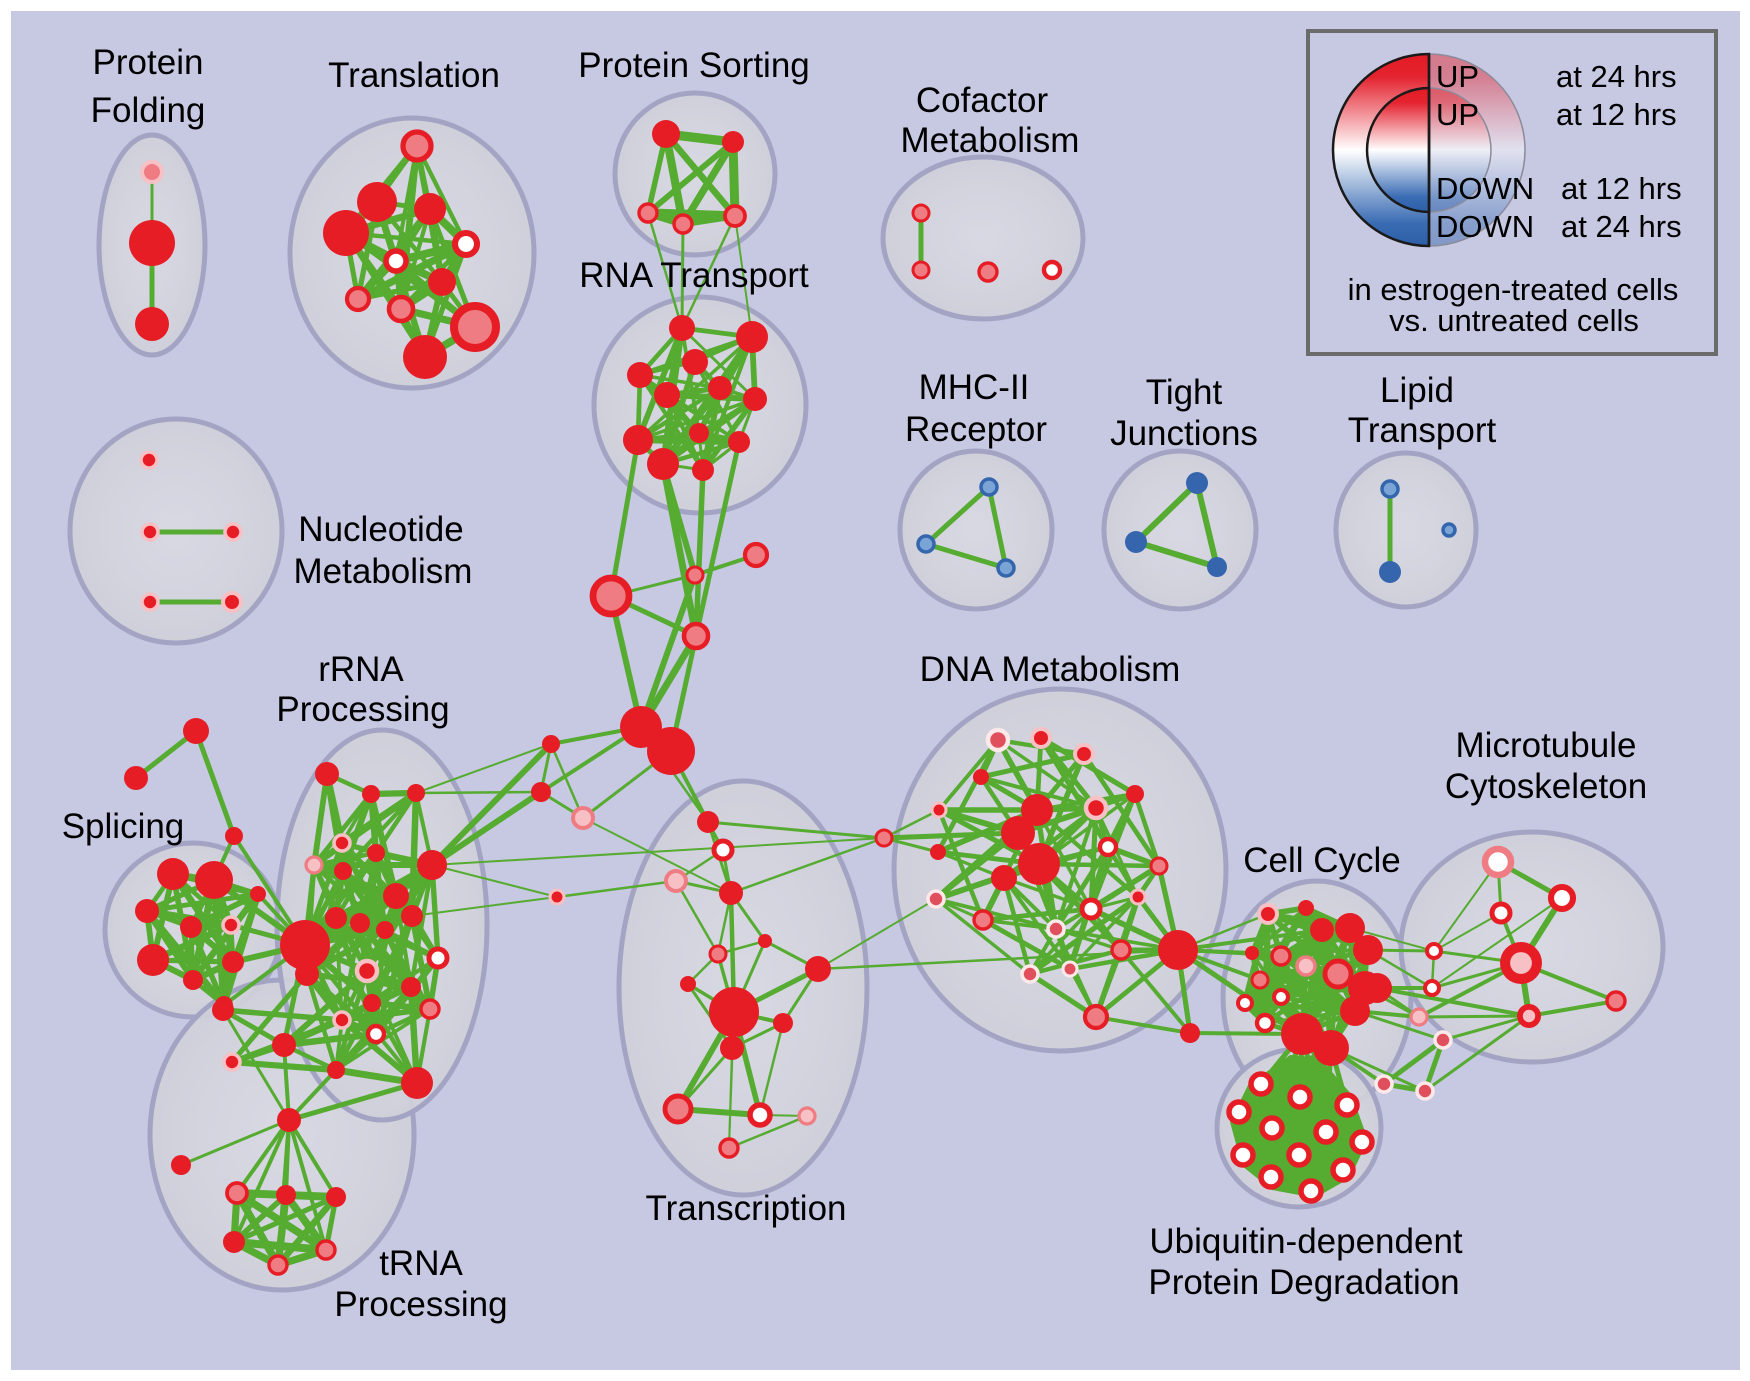  What do you see at coordinates (974, 387) in the screenshot?
I see `svg-text: MHC-II` at bounding box center [974, 387].